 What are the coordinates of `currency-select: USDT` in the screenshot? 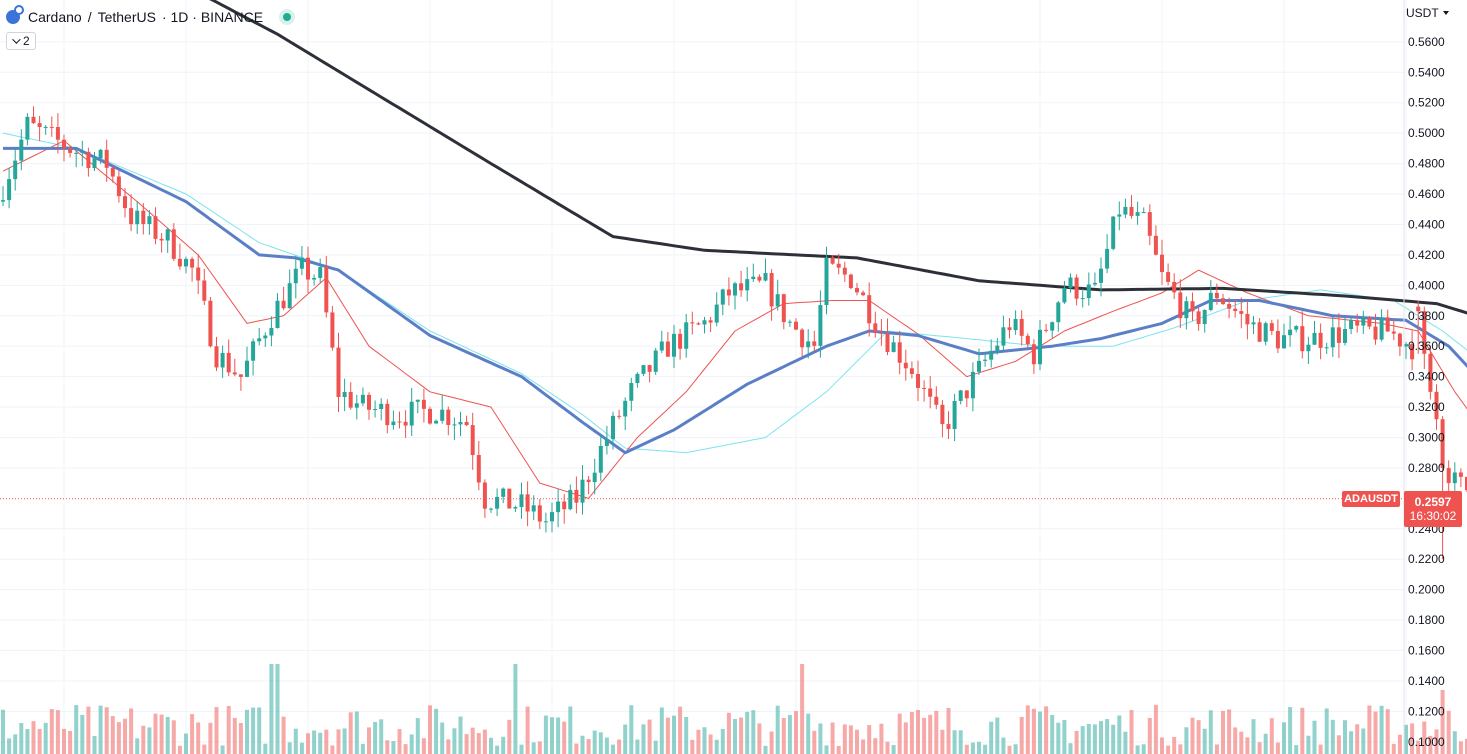 It's located at (1427, 13).